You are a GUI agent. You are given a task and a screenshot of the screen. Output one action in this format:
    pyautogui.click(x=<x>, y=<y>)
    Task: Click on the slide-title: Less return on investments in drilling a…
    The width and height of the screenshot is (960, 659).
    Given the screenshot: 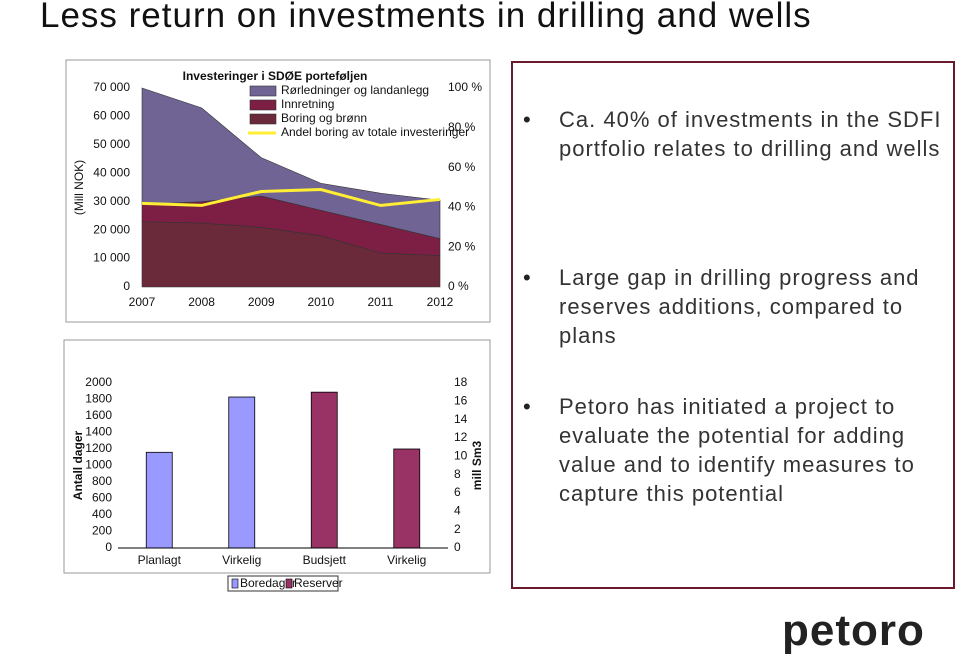 What is the action you would take?
    pyautogui.click(x=426, y=17)
    